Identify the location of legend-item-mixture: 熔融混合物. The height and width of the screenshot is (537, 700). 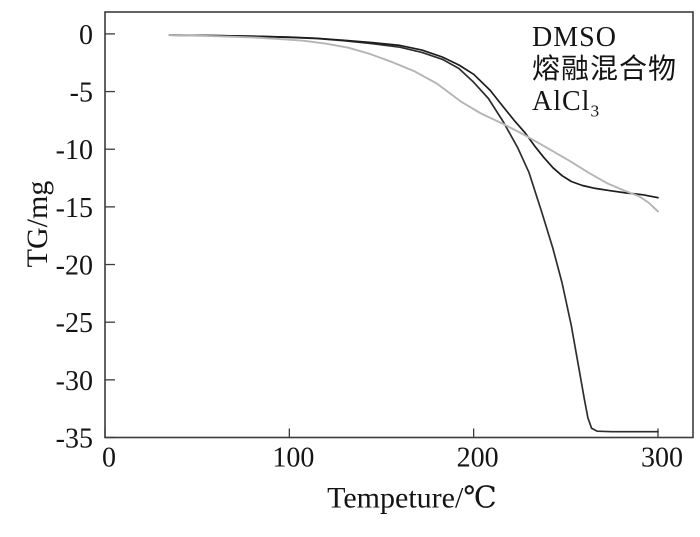
(604, 70).